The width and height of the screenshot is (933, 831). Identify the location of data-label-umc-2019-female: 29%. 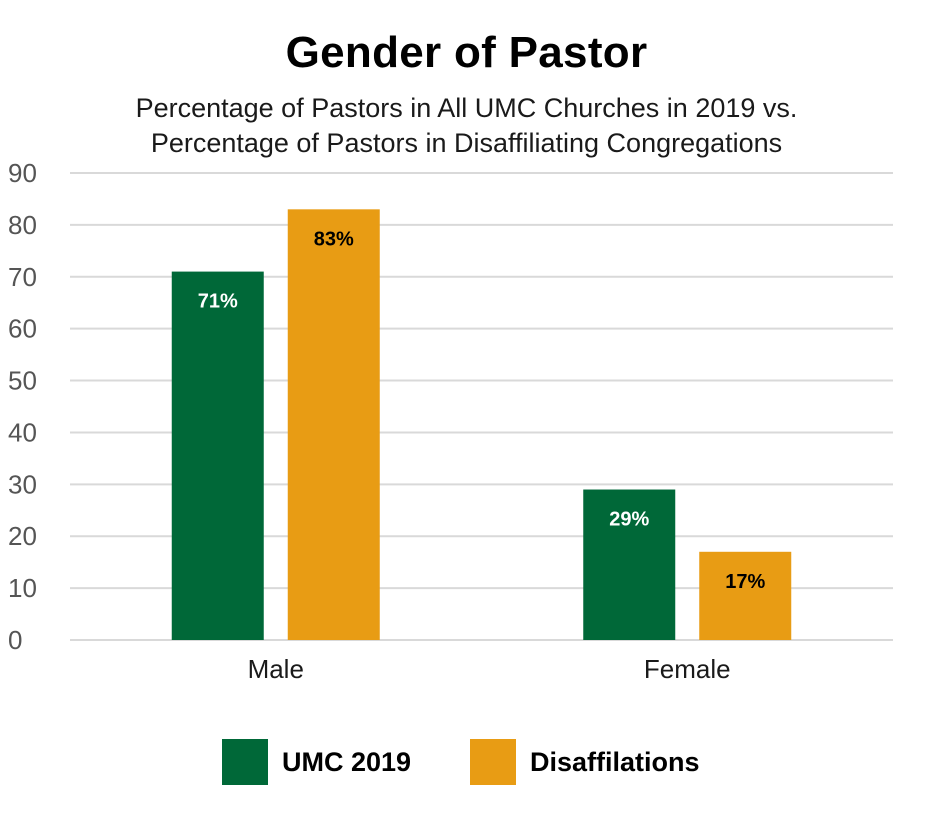
(629, 520).